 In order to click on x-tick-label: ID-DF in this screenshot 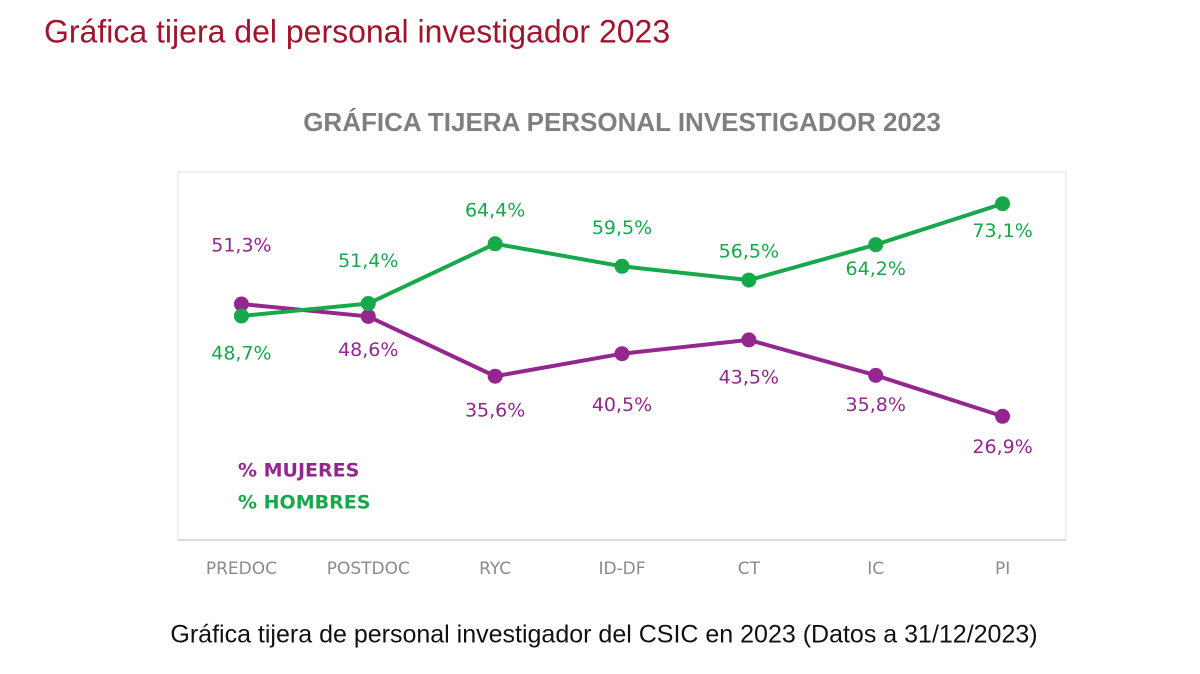, I will do `click(621, 569)`.